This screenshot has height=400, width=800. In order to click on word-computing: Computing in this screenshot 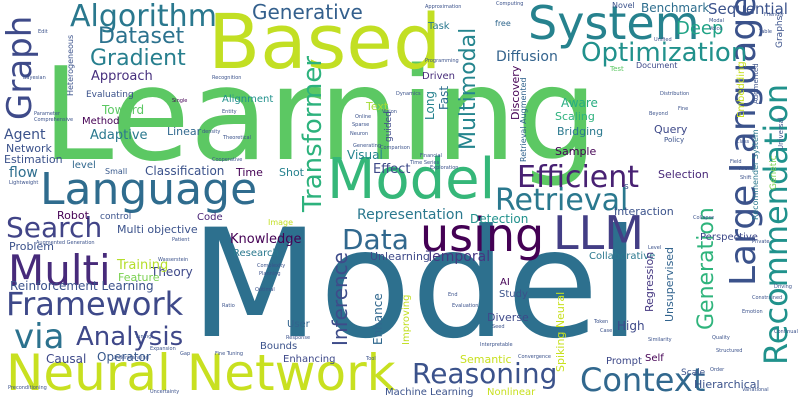, I will do `click(510, 4)`.